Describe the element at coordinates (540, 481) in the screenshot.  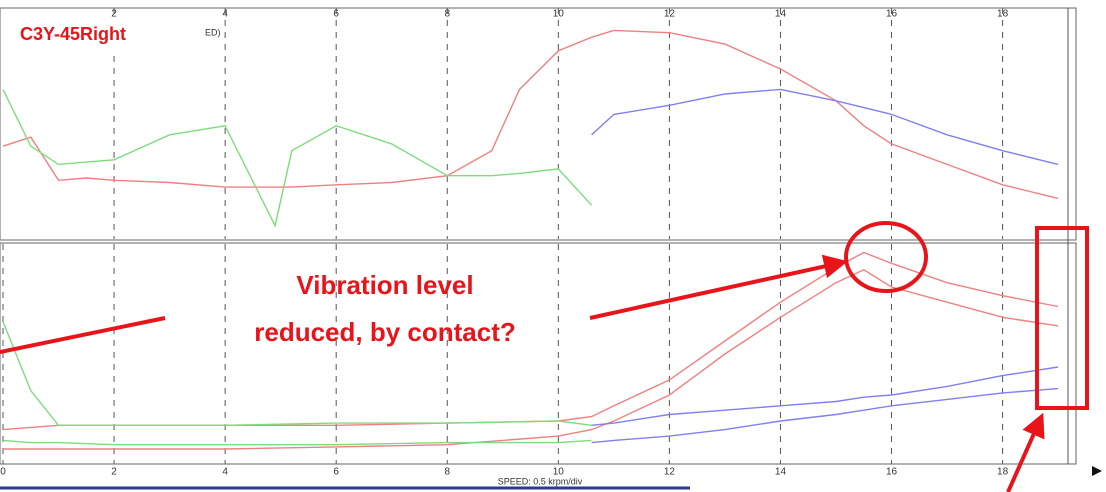
I see `x-axis-label: SPEED: 0.5 krpm/div` at that location.